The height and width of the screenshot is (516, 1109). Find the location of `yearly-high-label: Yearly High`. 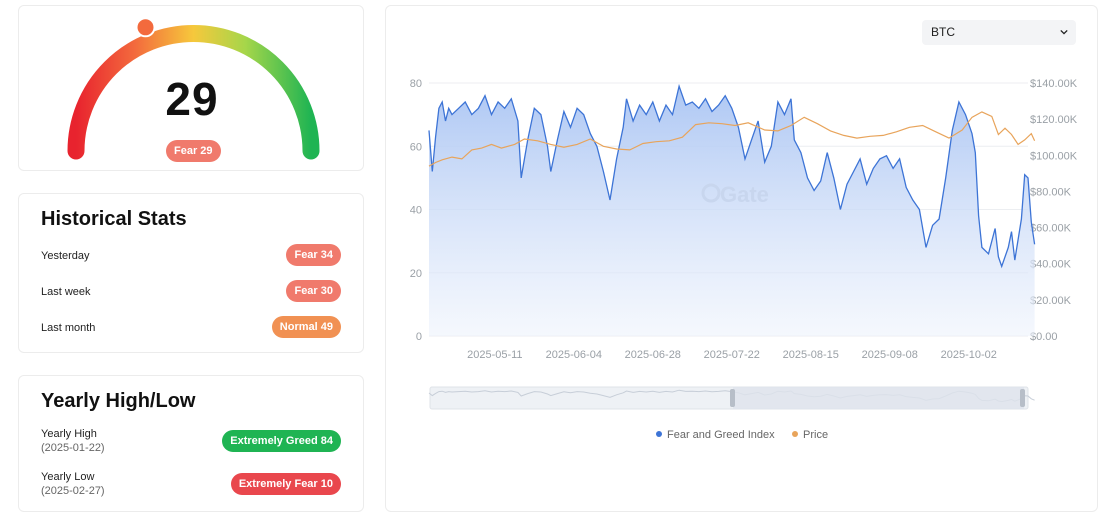

yearly-high-label: Yearly High is located at coordinates (69, 434).